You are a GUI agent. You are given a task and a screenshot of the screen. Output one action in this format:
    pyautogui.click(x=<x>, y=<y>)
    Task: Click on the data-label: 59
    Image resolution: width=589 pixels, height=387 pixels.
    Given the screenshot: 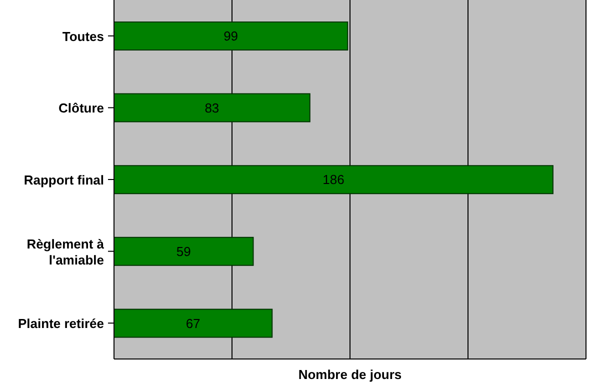 What is the action you would take?
    pyautogui.click(x=183, y=252)
    